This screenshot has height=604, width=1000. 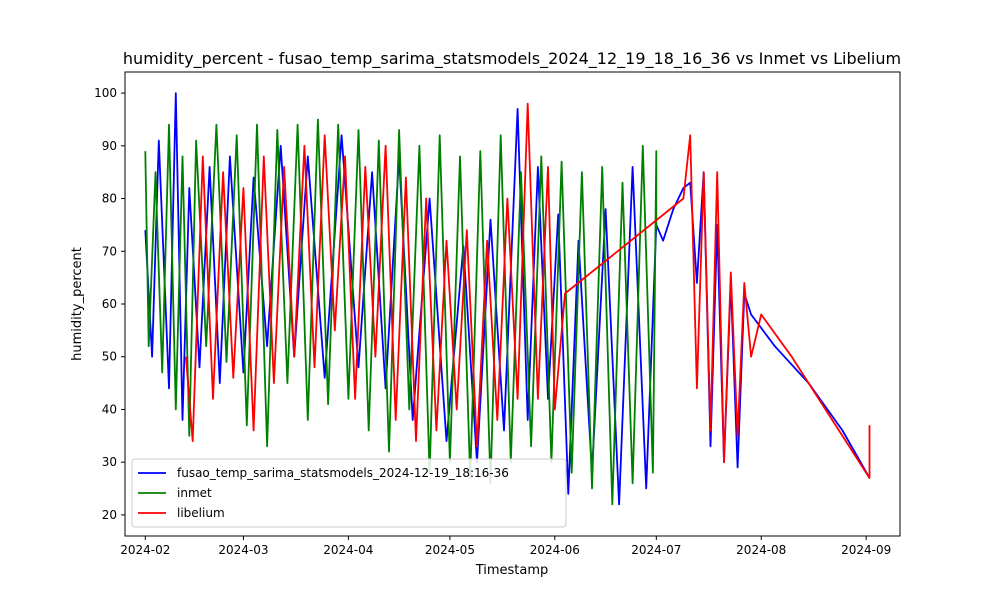 I want to click on y-tick-label: 80, so click(x=109, y=199).